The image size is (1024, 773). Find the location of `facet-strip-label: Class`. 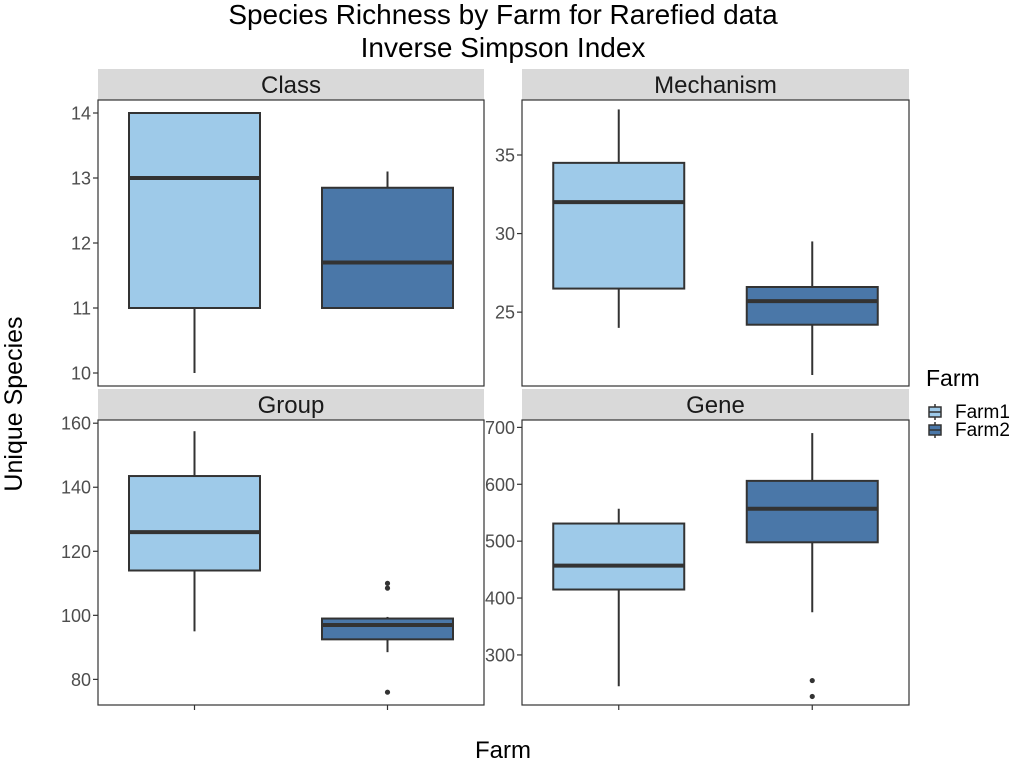

facet-strip-label: Class is located at coordinates (291, 85).